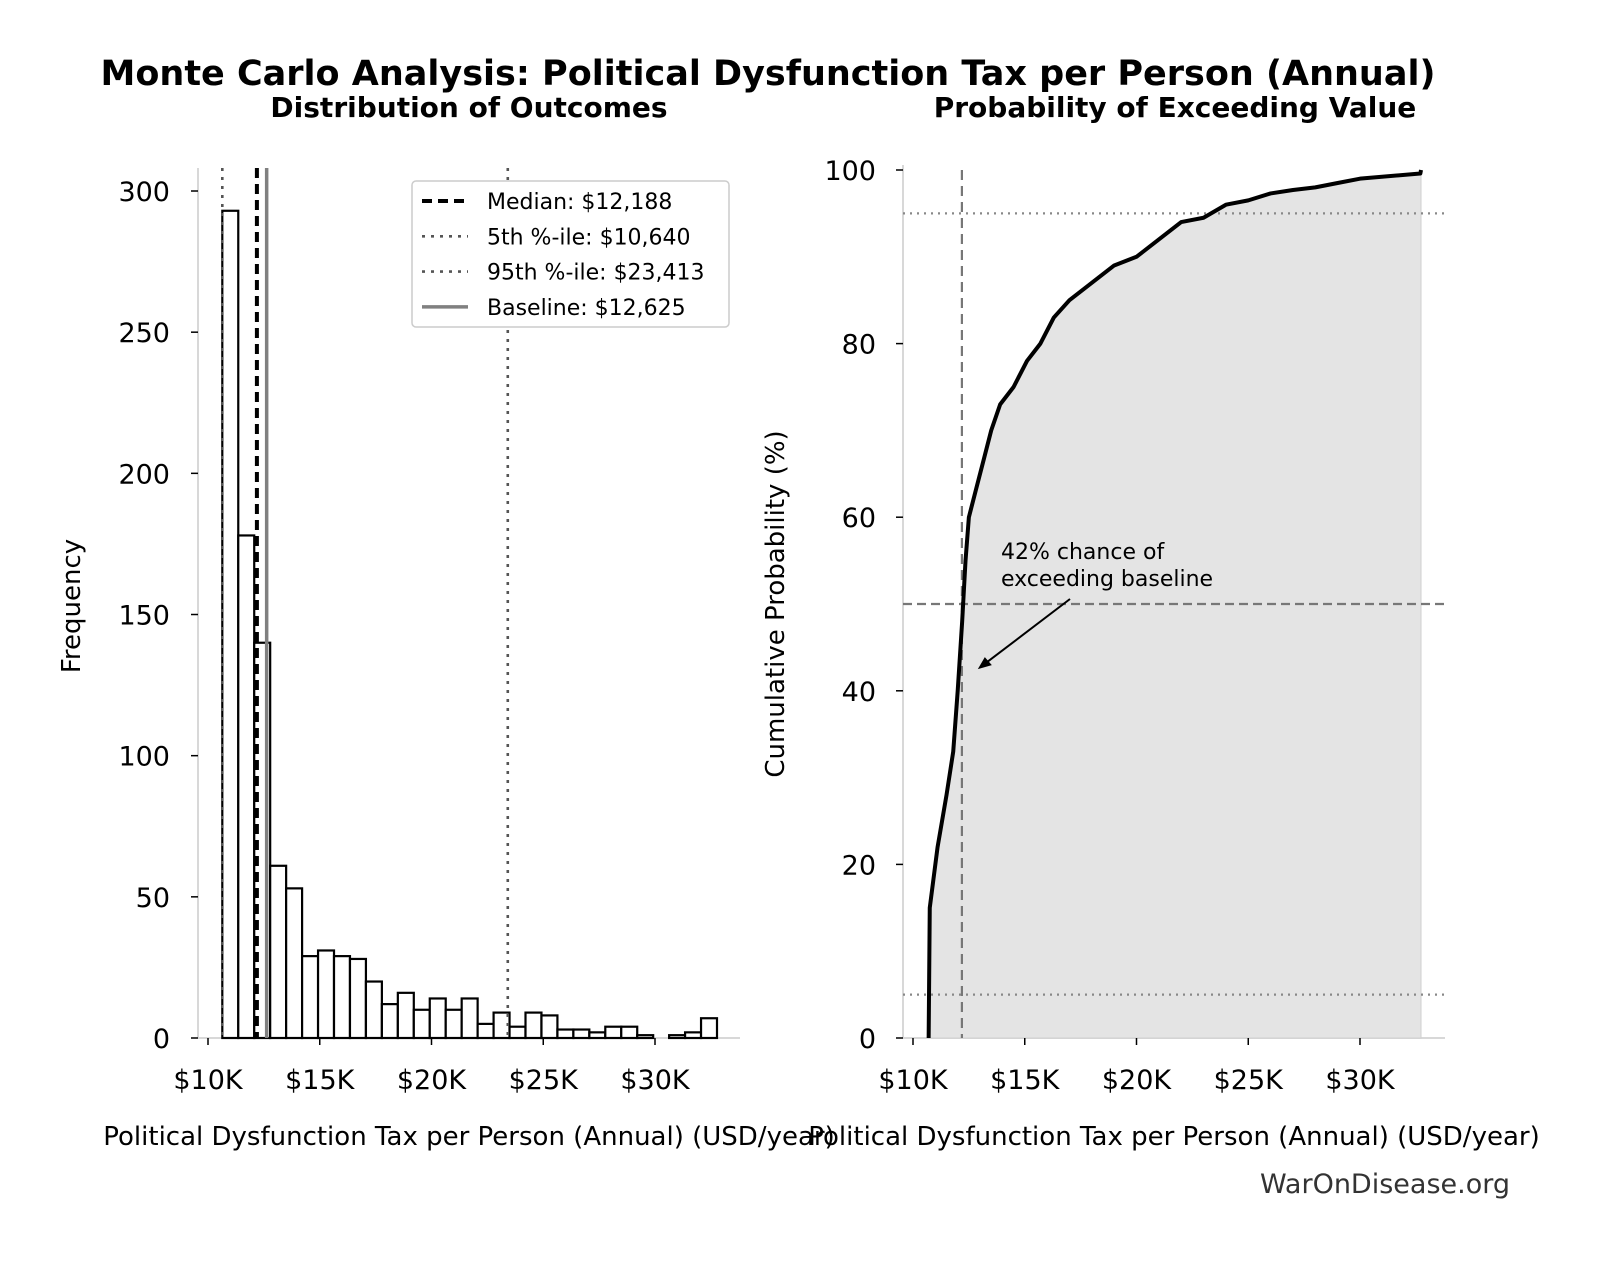 This screenshot has height=1280, width=1601. Describe the element at coordinates (1083, 552) in the screenshot. I see `right-annotation-line1: 42% chance of` at that location.